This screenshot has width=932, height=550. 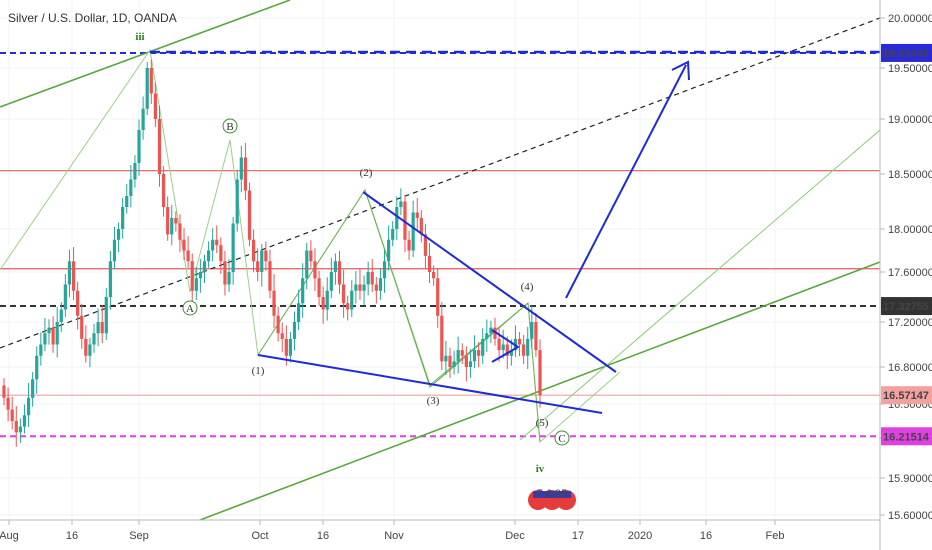 I want to click on price-badge-label: 19.65048, so click(x=906, y=54).